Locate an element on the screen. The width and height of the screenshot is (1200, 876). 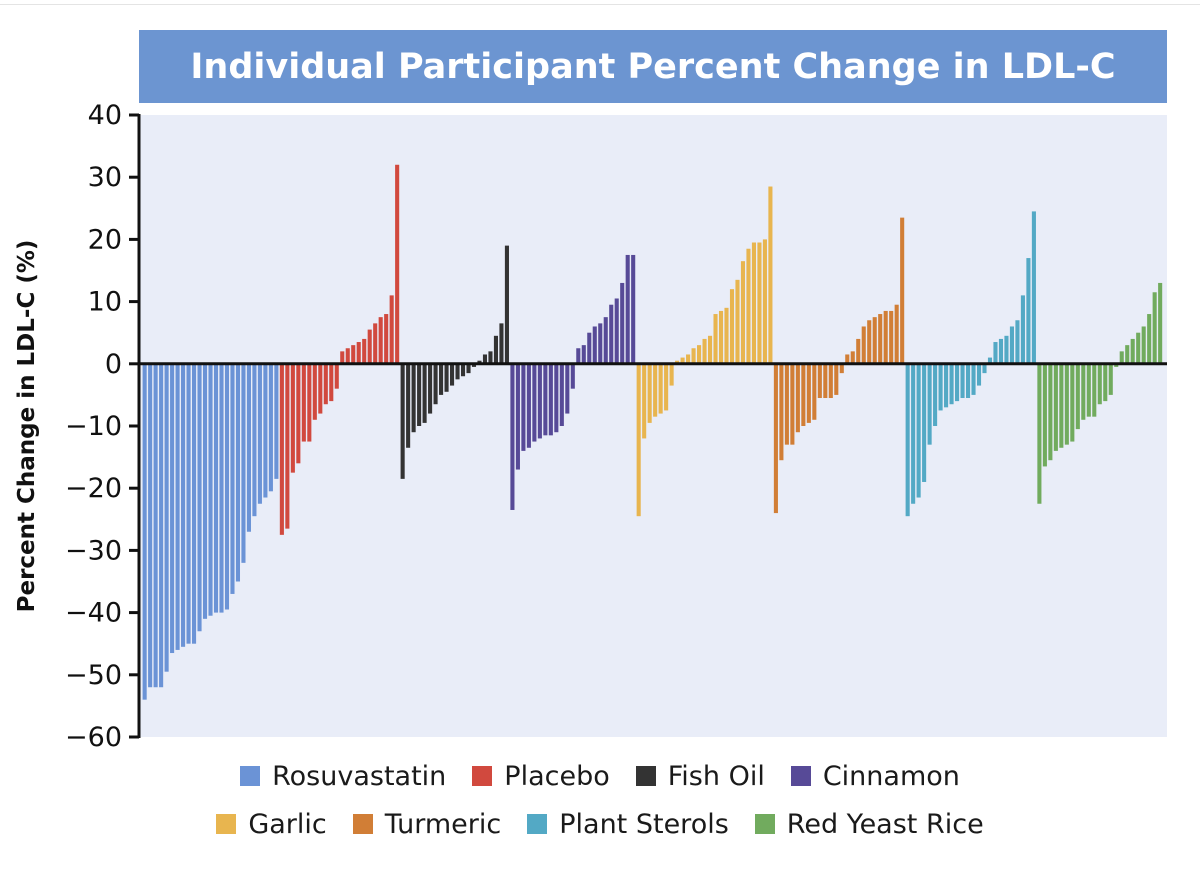
legend-label: Fish Oil is located at coordinates (716, 776).